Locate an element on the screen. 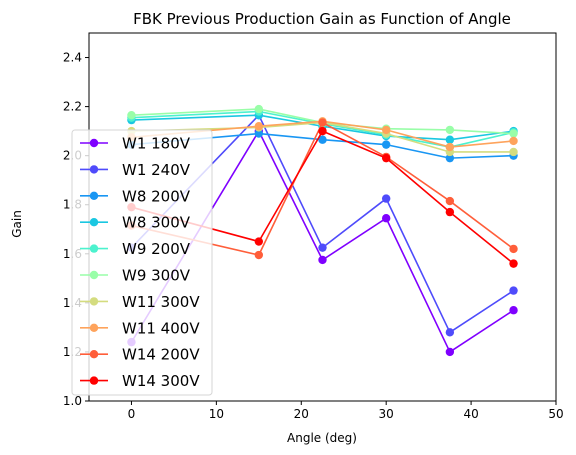 The image size is (576, 455). legend-entry: W1 180V is located at coordinates (135, 144).